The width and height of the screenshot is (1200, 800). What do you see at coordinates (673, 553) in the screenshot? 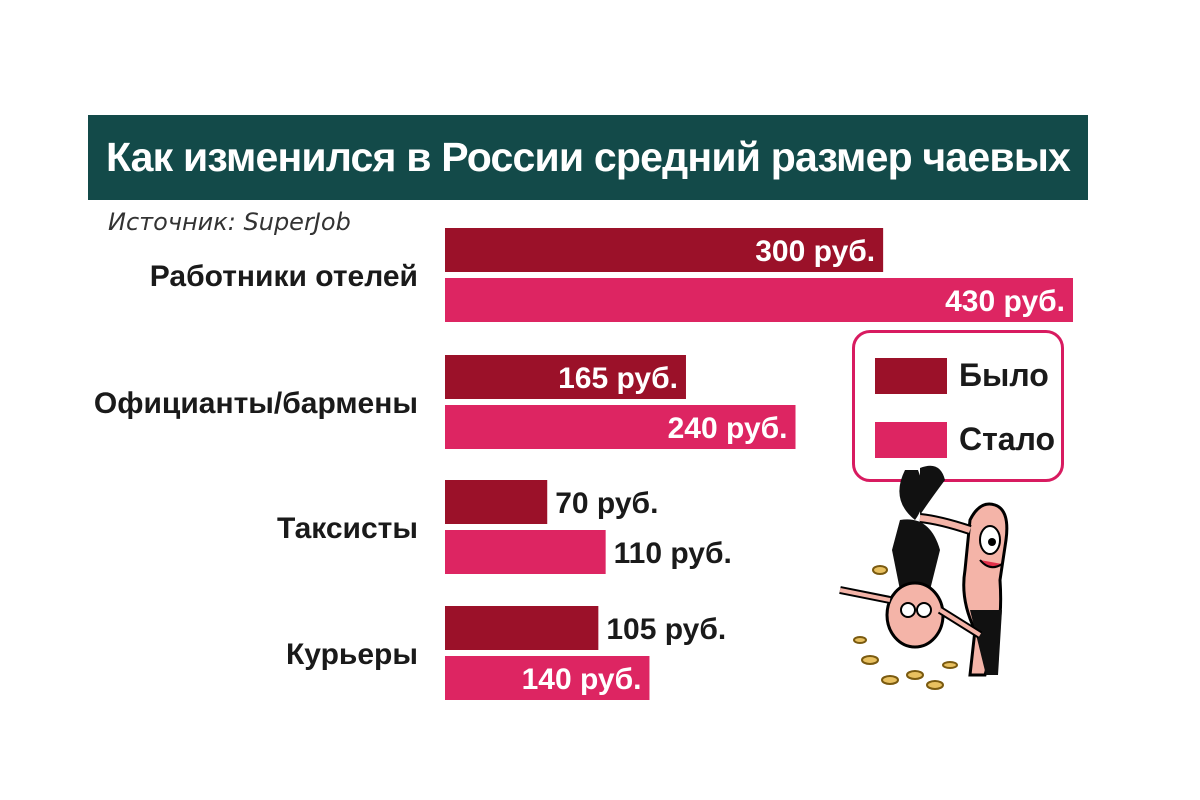
I see `data-label: 110 руб.` at bounding box center [673, 553].